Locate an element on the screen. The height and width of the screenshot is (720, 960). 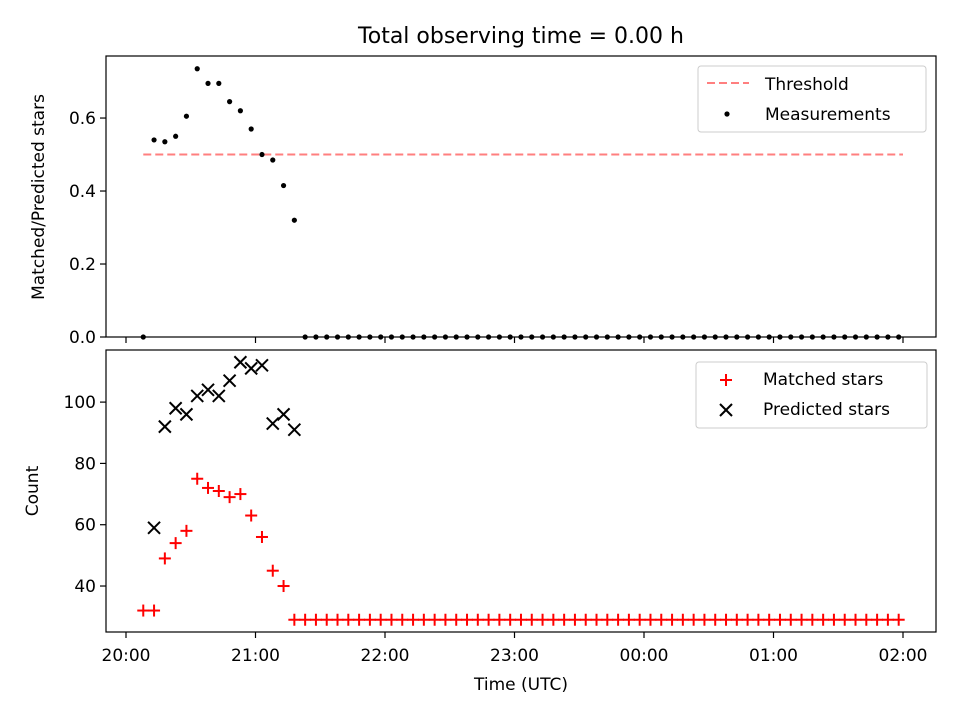
top-legend: Threshold Measurements is located at coordinates (812, 99).